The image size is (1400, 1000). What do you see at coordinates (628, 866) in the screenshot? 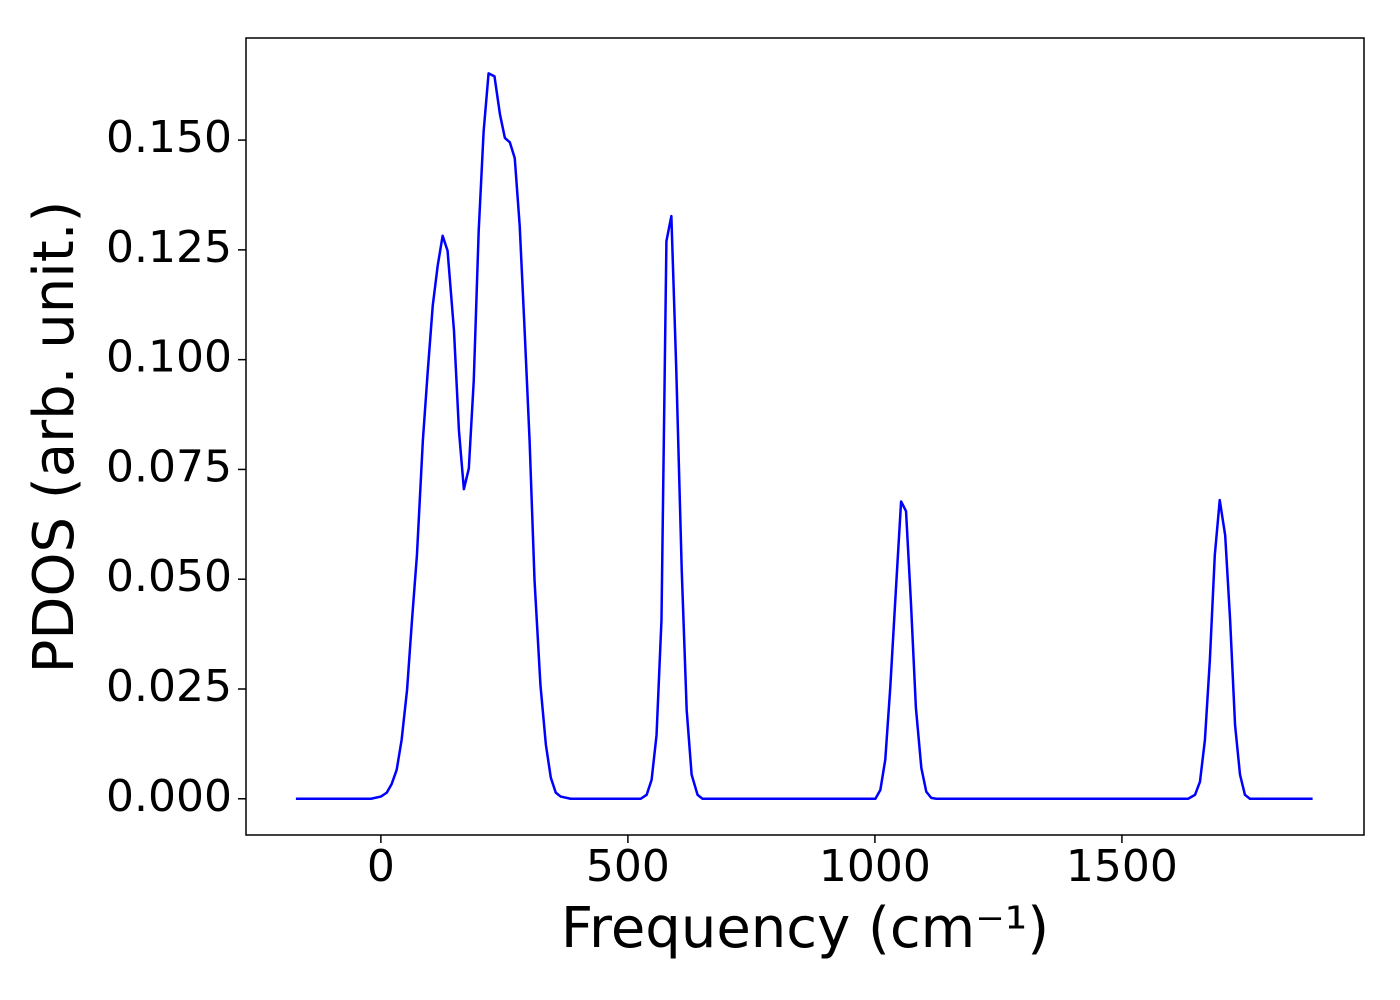
I see `x-tick-label: 500` at bounding box center [628, 866].